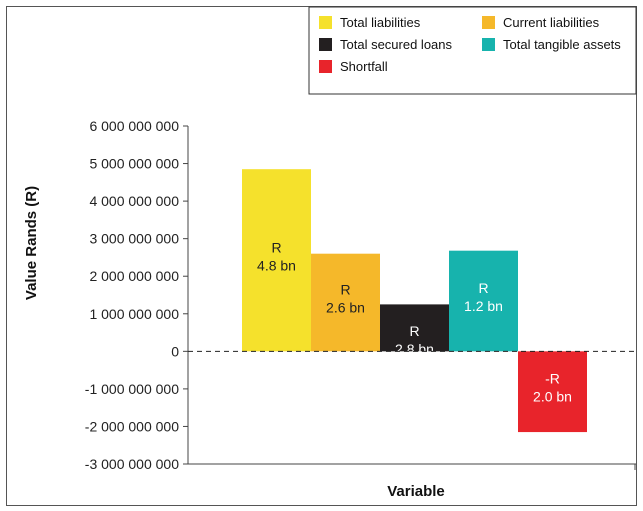 The width and height of the screenshot is (643, 511). Describe the element at coordinates (551, 22) in the screenshot. I see `legend-entry: Current liabilities` at that location.